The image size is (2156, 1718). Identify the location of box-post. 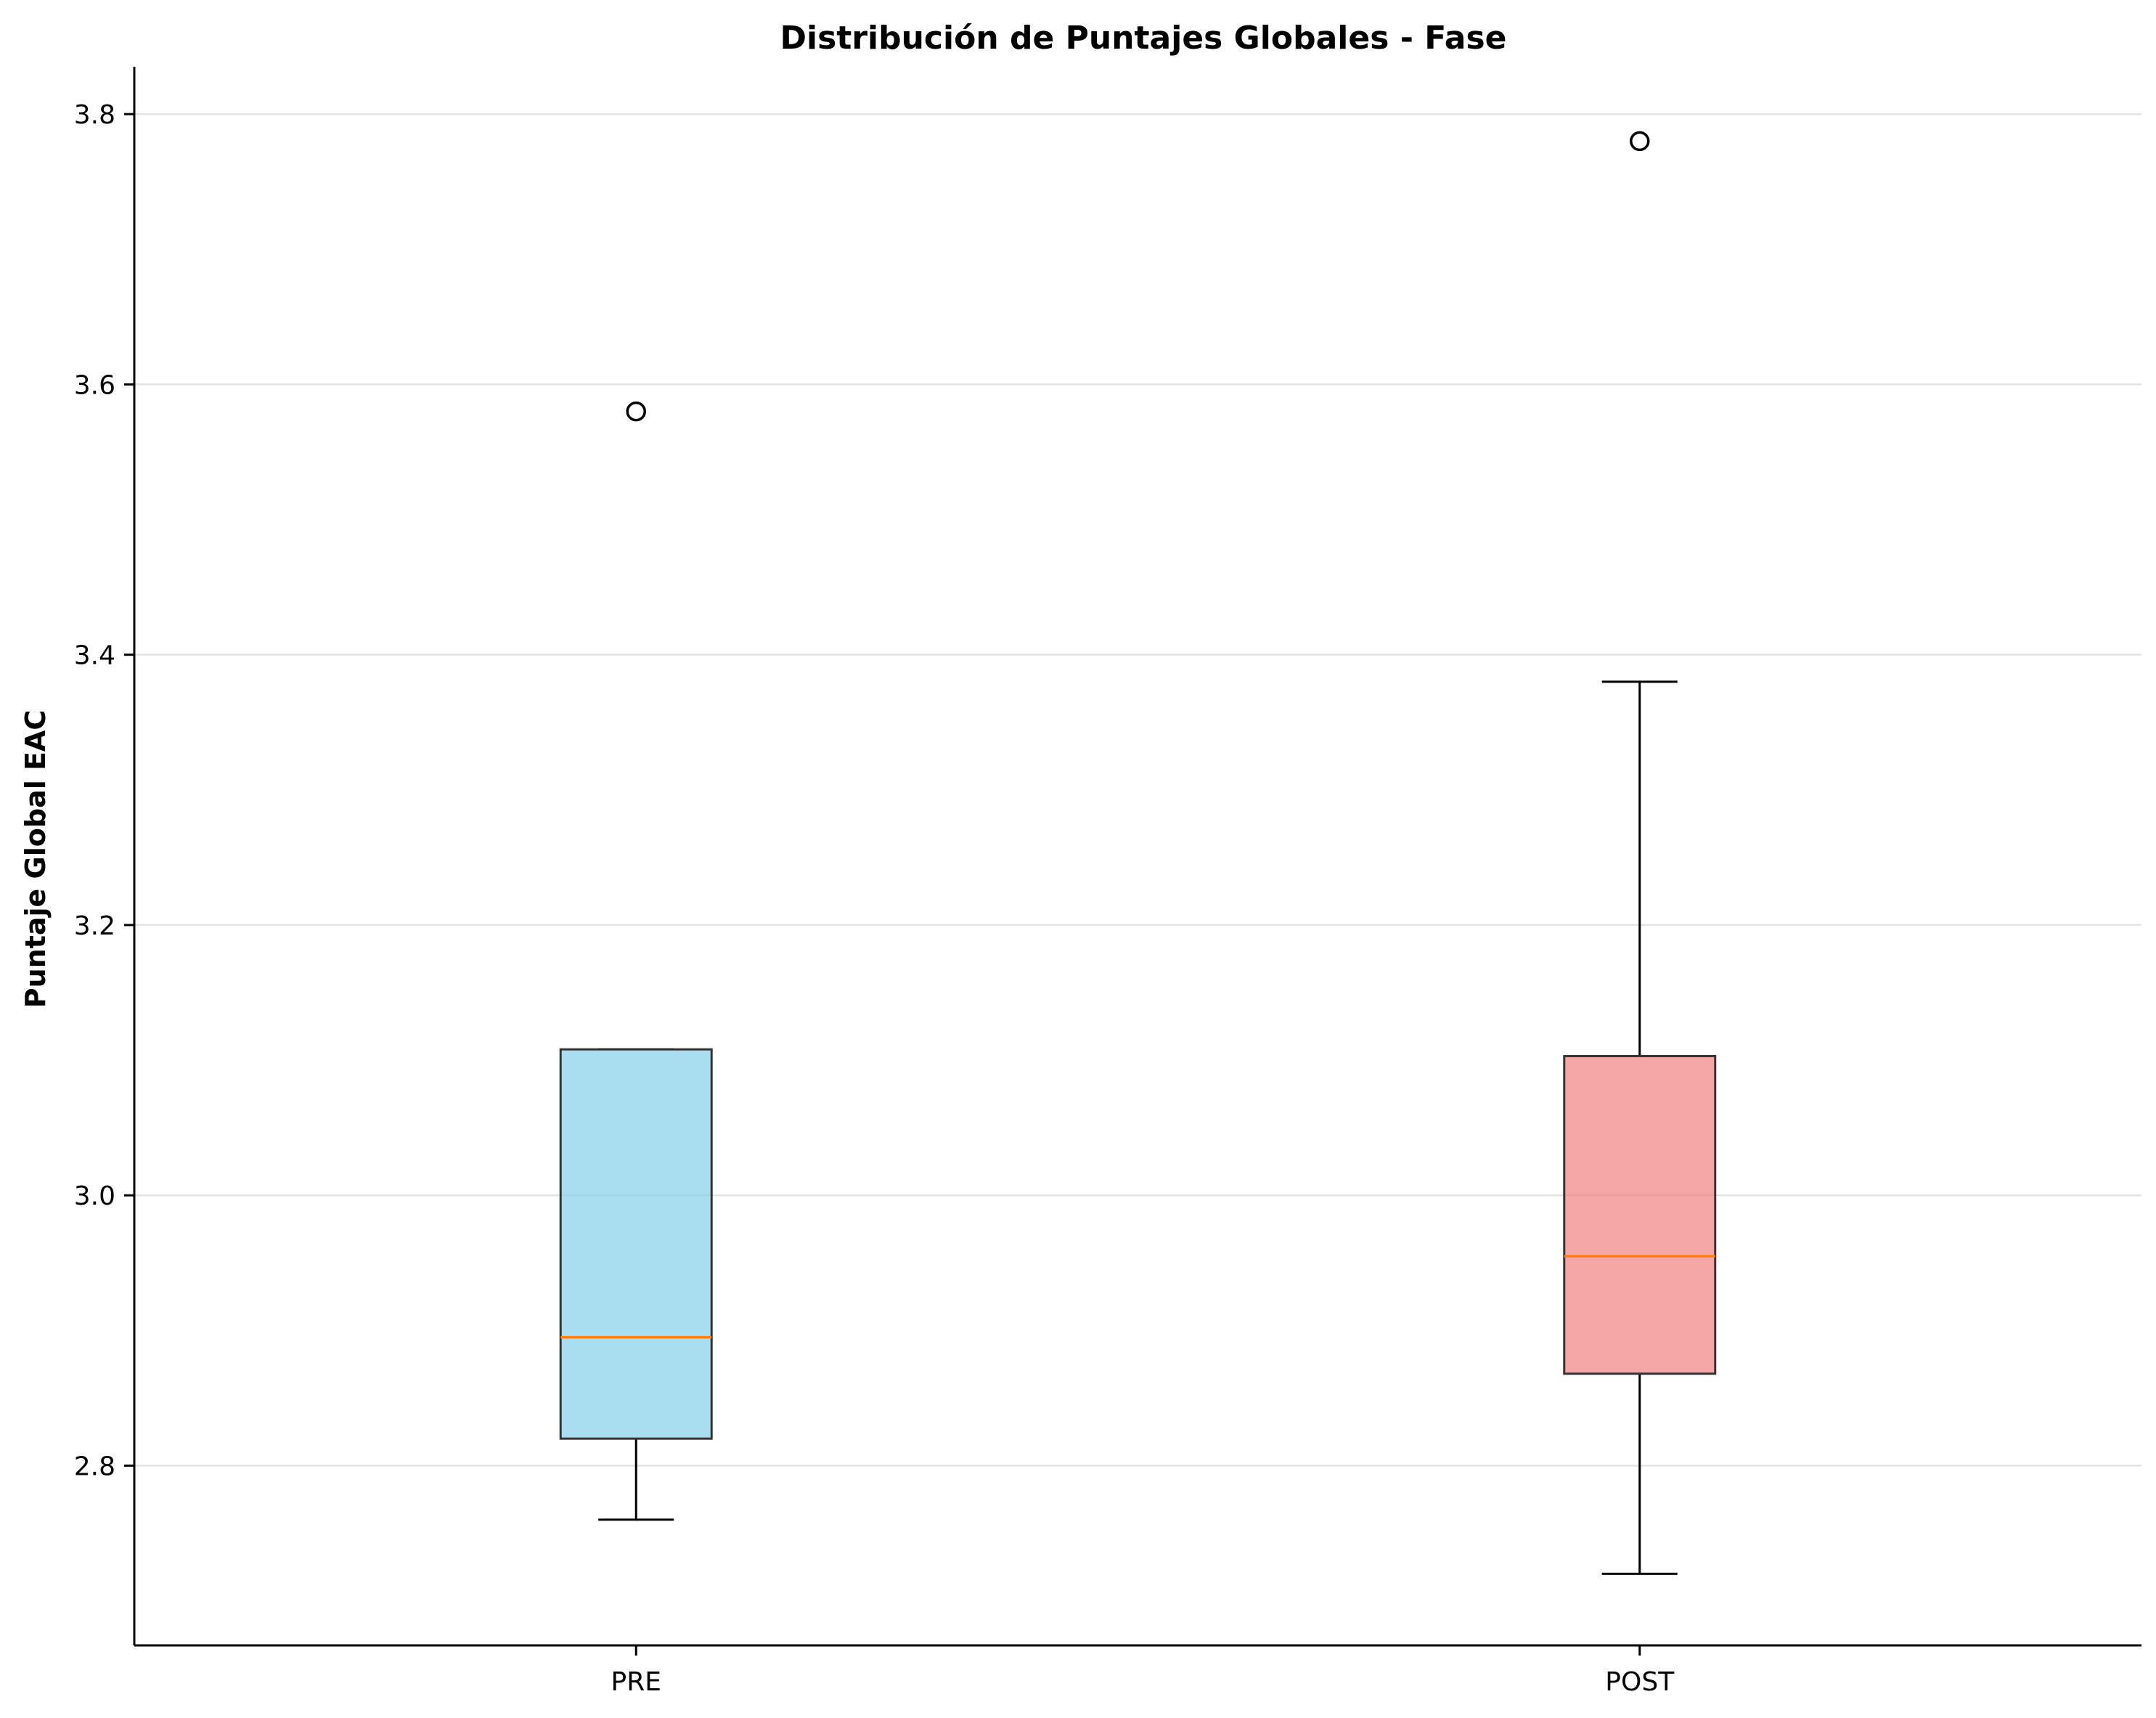
(1640, 853).